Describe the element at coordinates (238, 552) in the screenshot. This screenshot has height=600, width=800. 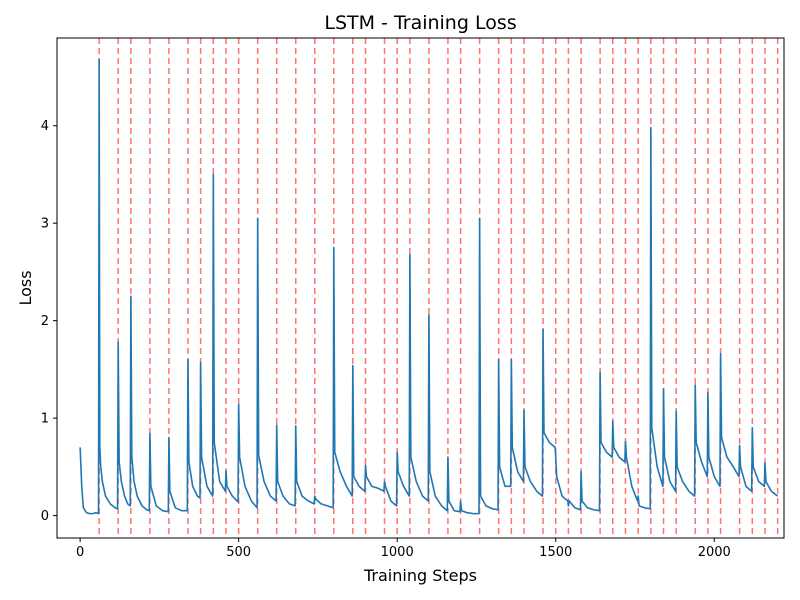
I see `x-tick-label-1: 500` at that location.